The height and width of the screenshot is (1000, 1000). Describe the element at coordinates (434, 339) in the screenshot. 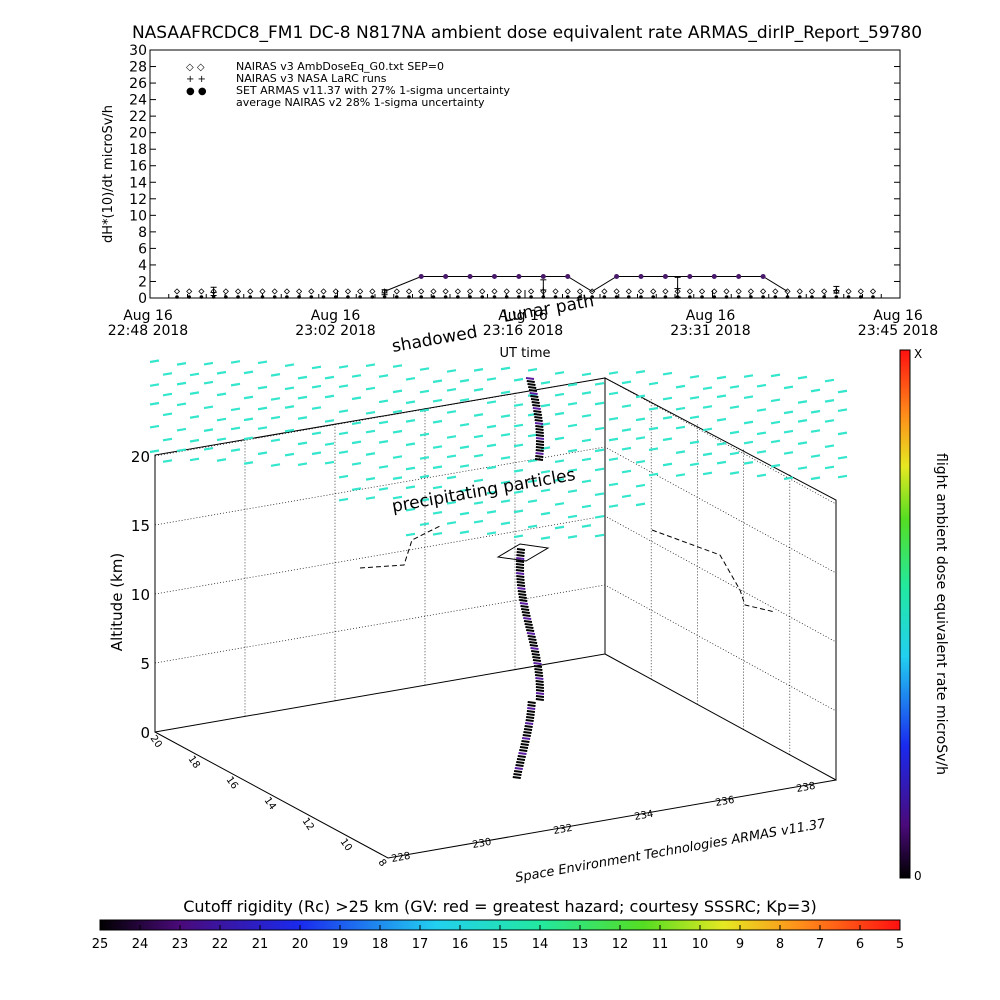

I see `shadowed-label: shadowed` at that location.